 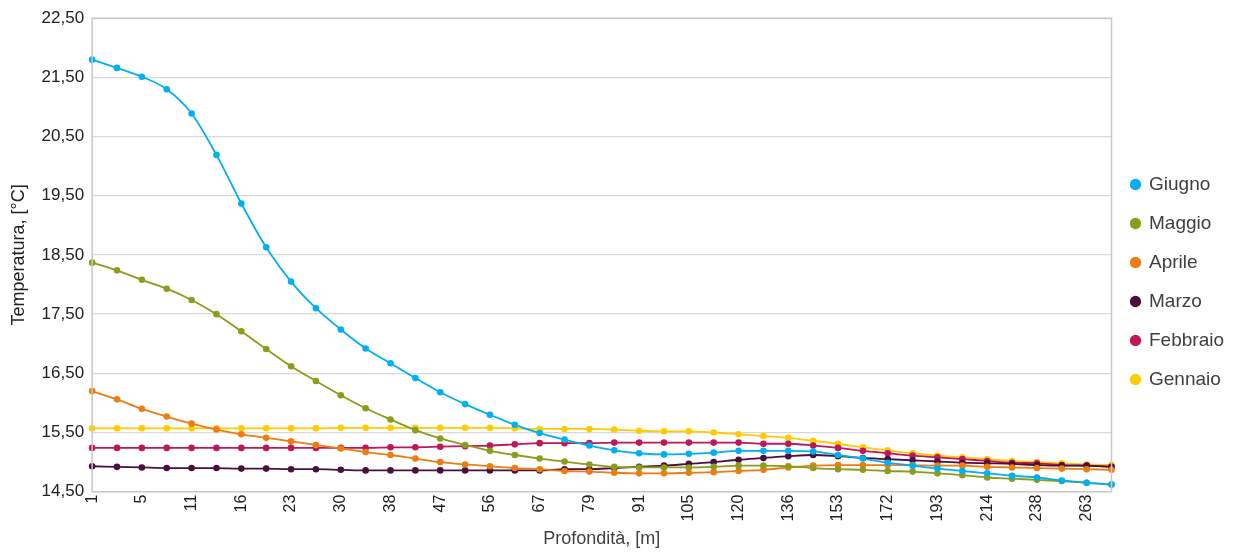 What do you see at coordinates (63, 17) in the screenshot?
I see `y-tick-label: 22,50` at bounding box center [63, 17].